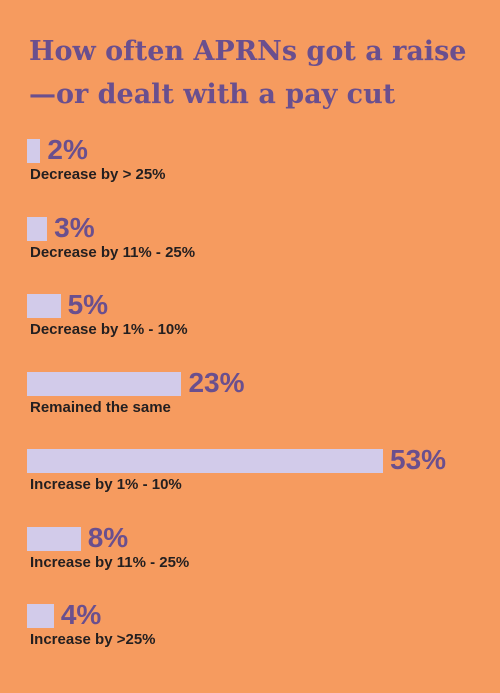 Image resolution: width=500 pixels, height=693 pixels. I want to click on chart-row: 5% Decrease by 1% - 10%, so click(250, 317).